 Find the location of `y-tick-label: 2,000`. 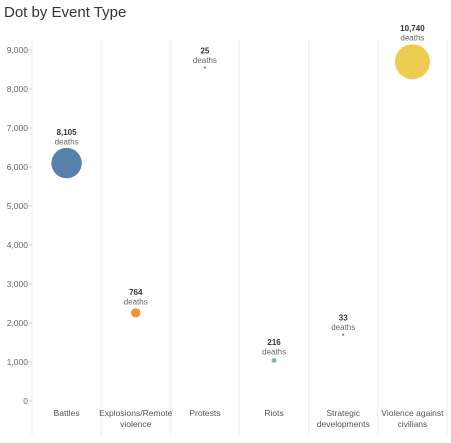

y-tick-label: 2,000 is located at coordinates (18, 323).